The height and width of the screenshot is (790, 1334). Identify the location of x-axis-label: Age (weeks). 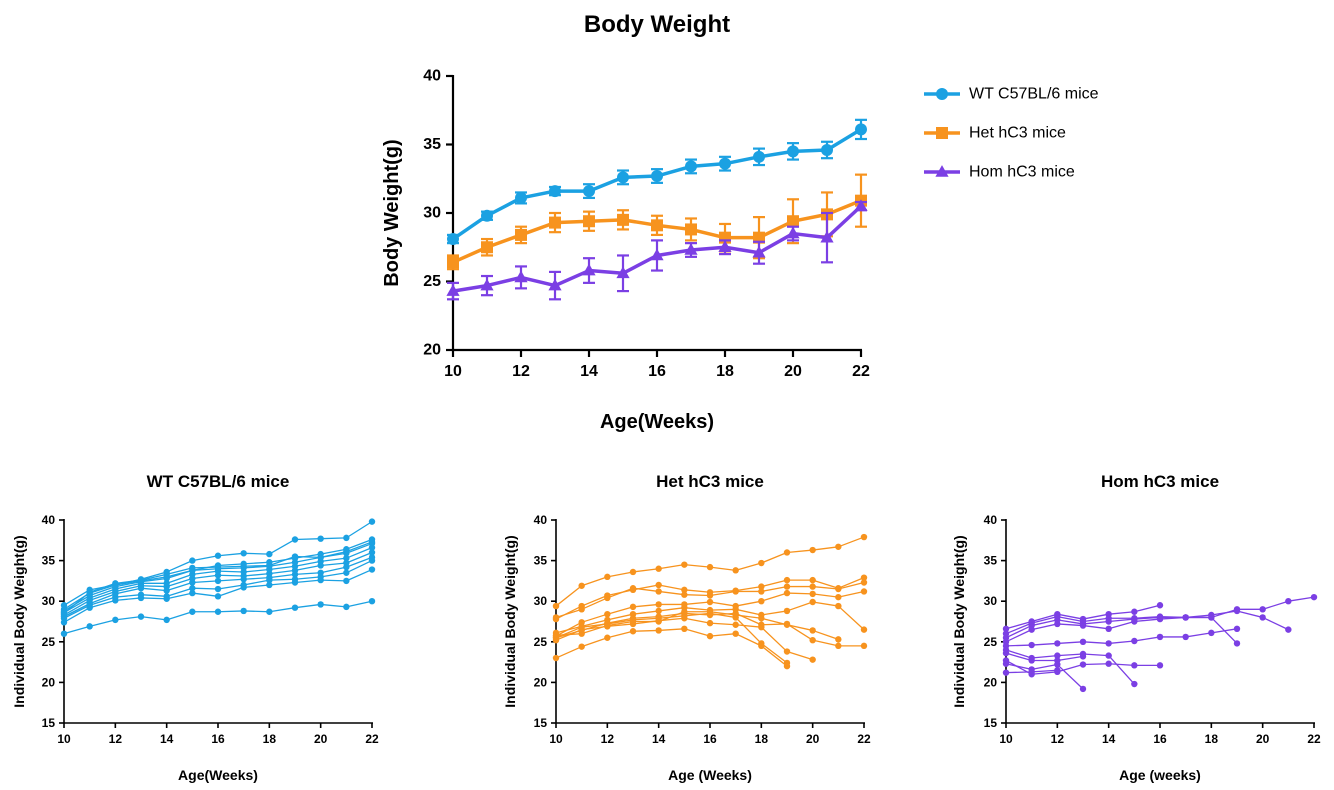
(1160, 775).